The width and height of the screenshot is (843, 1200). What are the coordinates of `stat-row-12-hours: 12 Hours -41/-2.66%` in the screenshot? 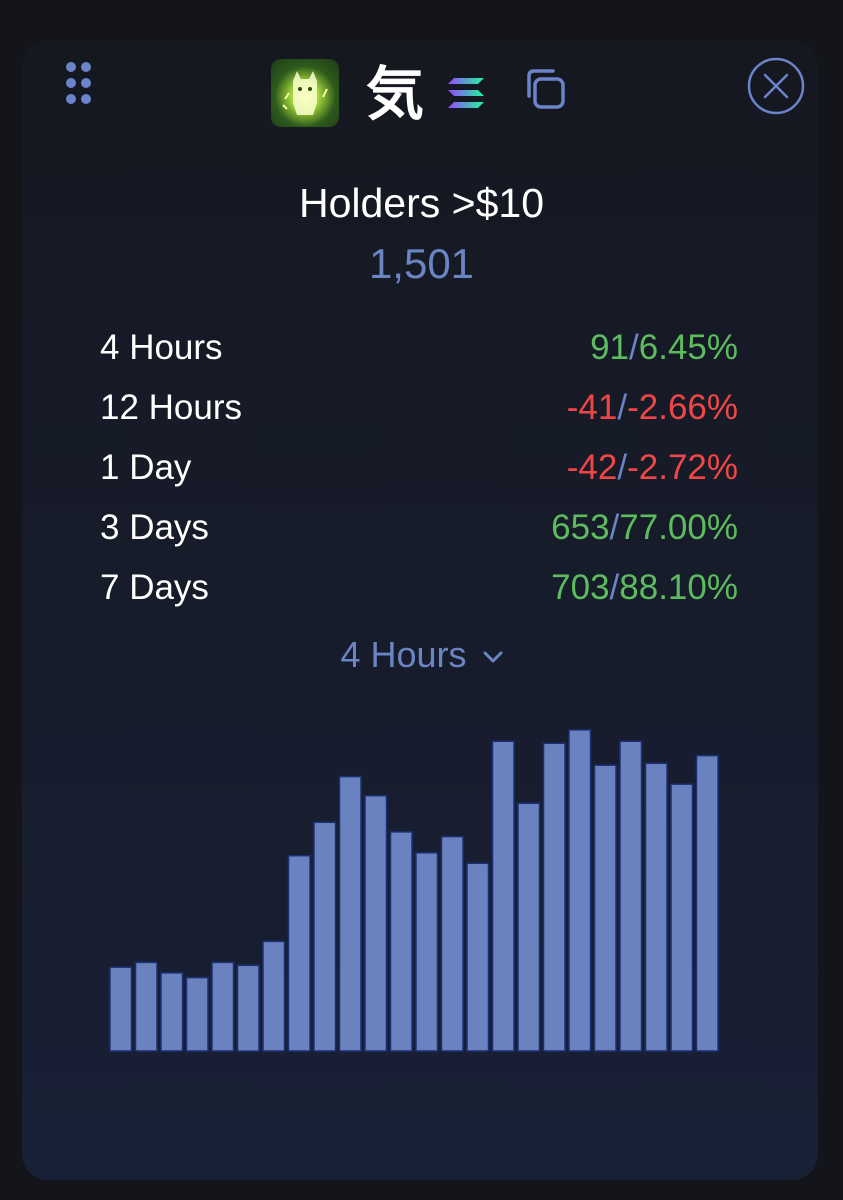 It's located at (419, 412).